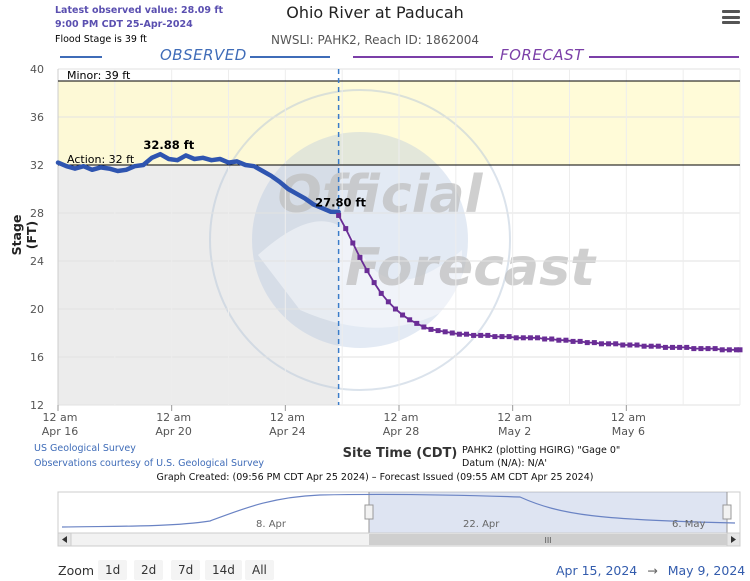 Image resolution: width=750 pixels, height=581 pixels. What do you see at coordinates (85, 448) in the screenshot?
I see `credit-usgs-link: US Geological Survey` at bounding box center [85, 448].